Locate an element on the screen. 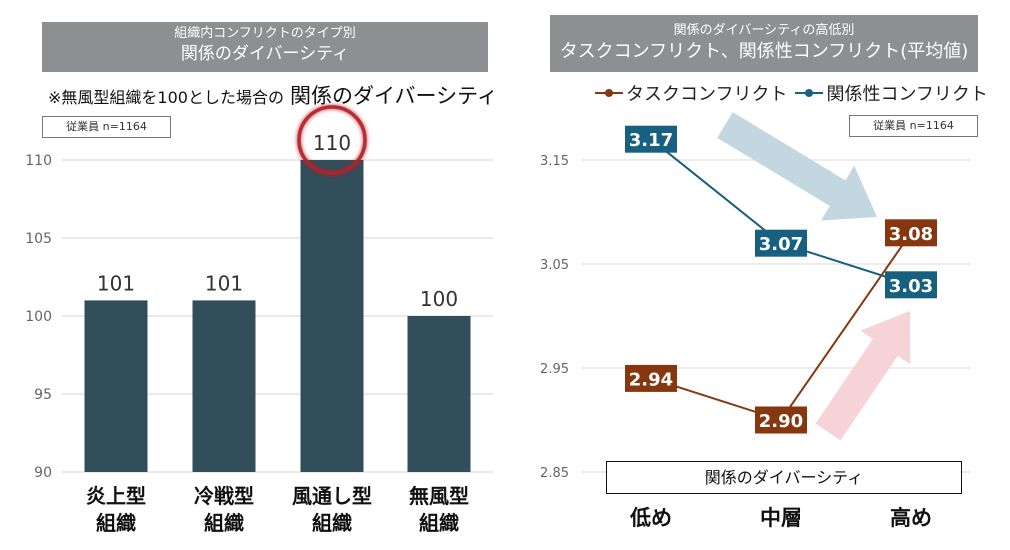  legend: タスクコンフリクト 関係性コンフリクト is located at coordinates (795, 93).